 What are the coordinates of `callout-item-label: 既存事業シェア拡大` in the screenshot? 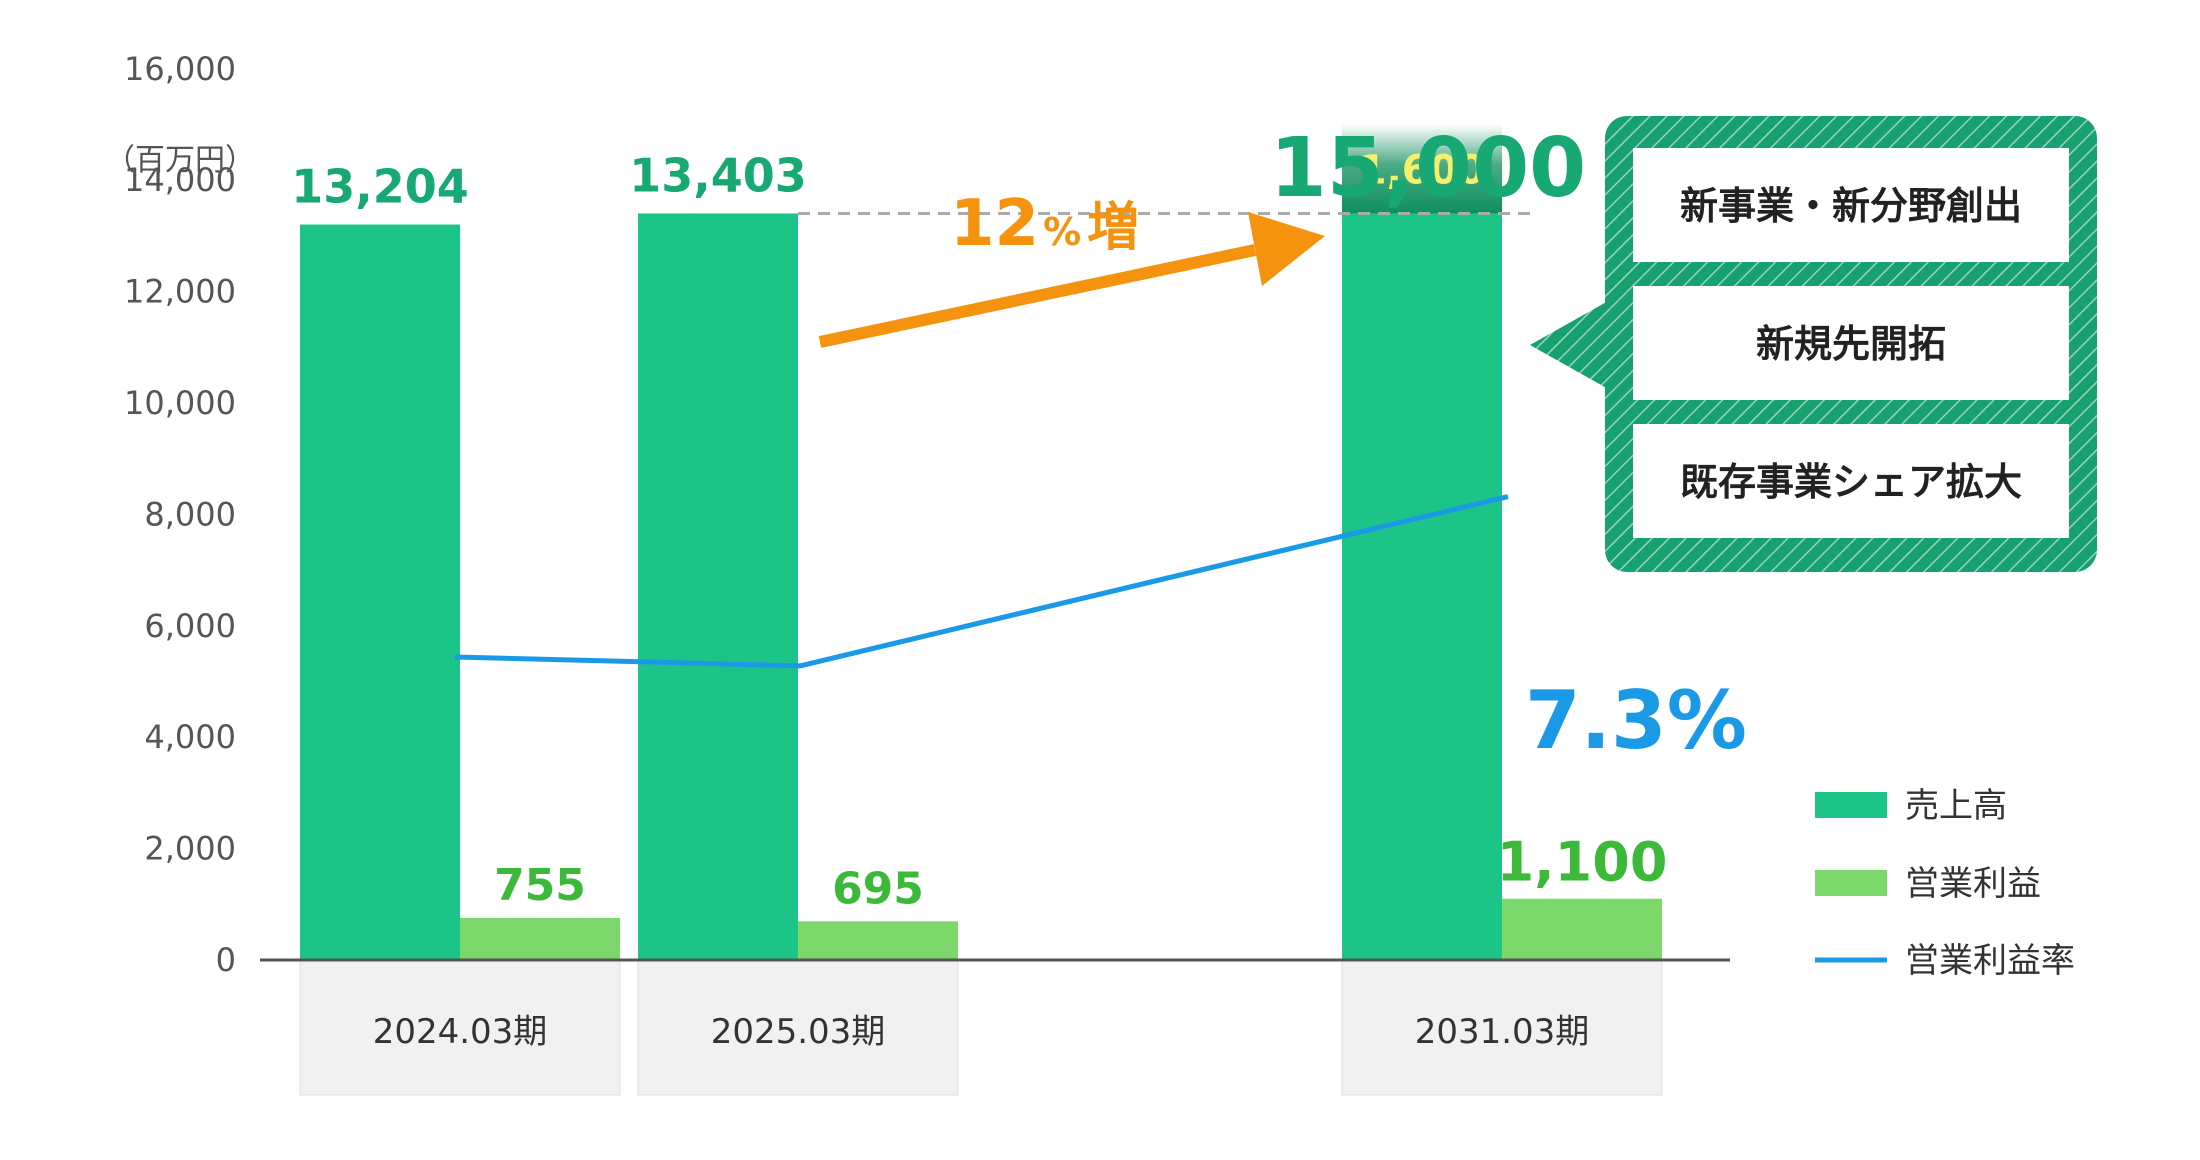 It's located at (1851, 482).